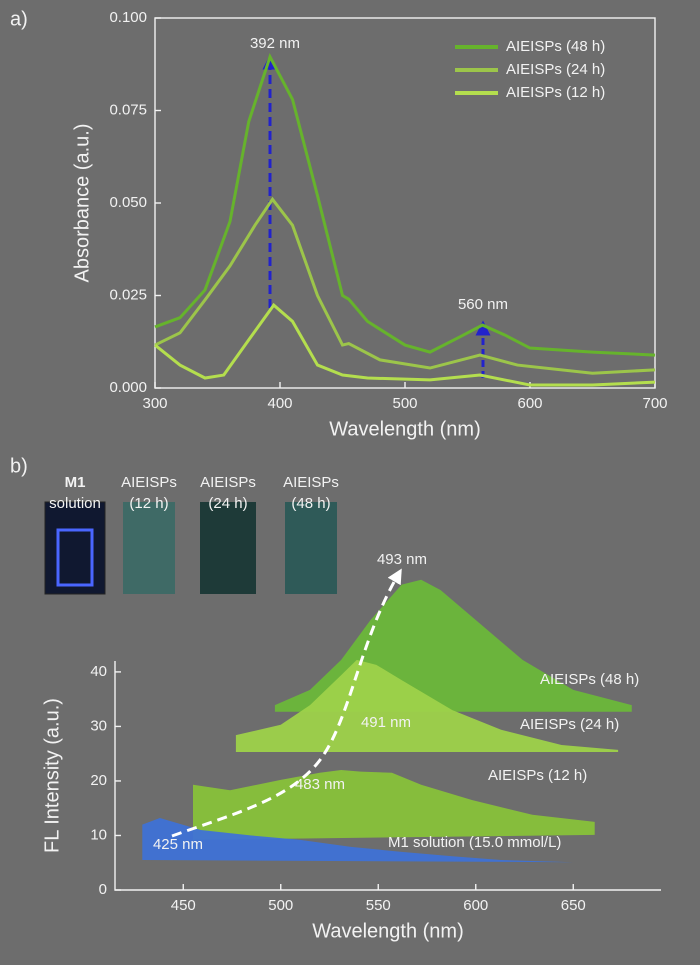  I want to click on legend-label: AIEISPs (12 h), so click(555, 92).